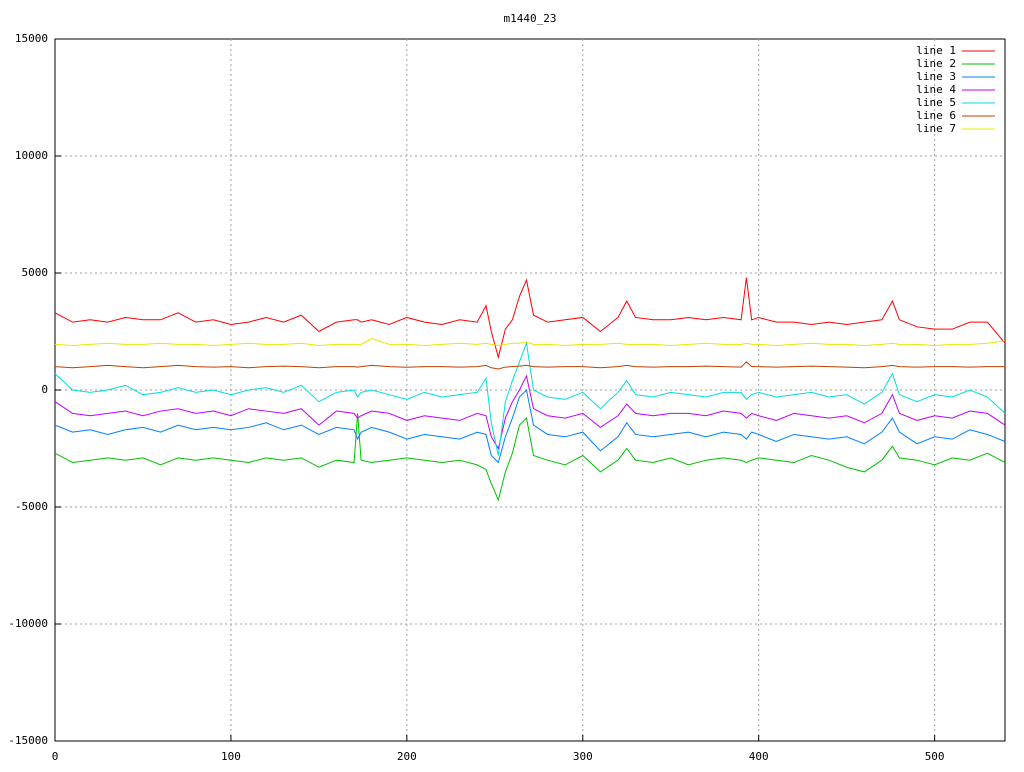 Image resolution: width=1024 pixels, height=772 pixels. I want to click on legend-label: line 3, so click(936, 76).